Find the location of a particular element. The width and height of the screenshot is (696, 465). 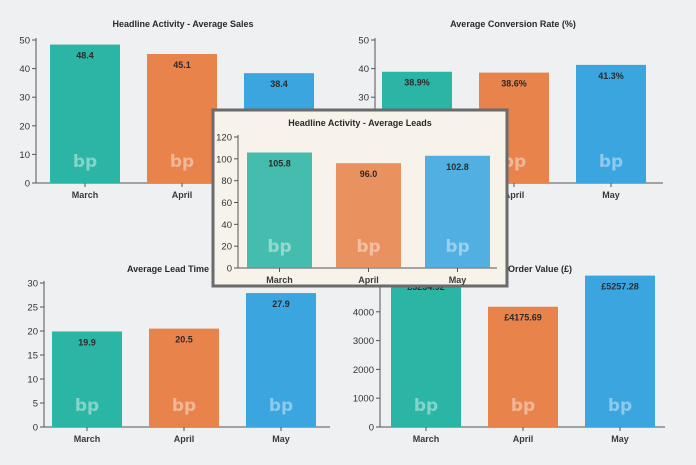

chart-title: Average Lead Time is located at coordinates (168, 269).